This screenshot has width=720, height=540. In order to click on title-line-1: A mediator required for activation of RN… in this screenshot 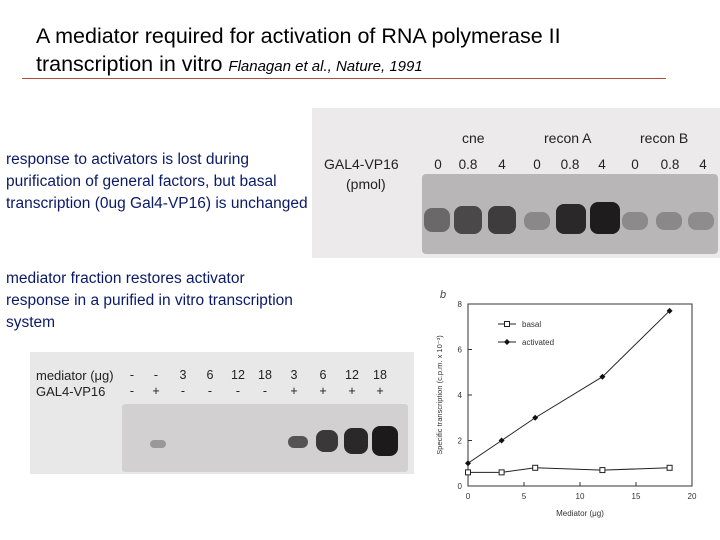, I will do `click(298, 36)`.